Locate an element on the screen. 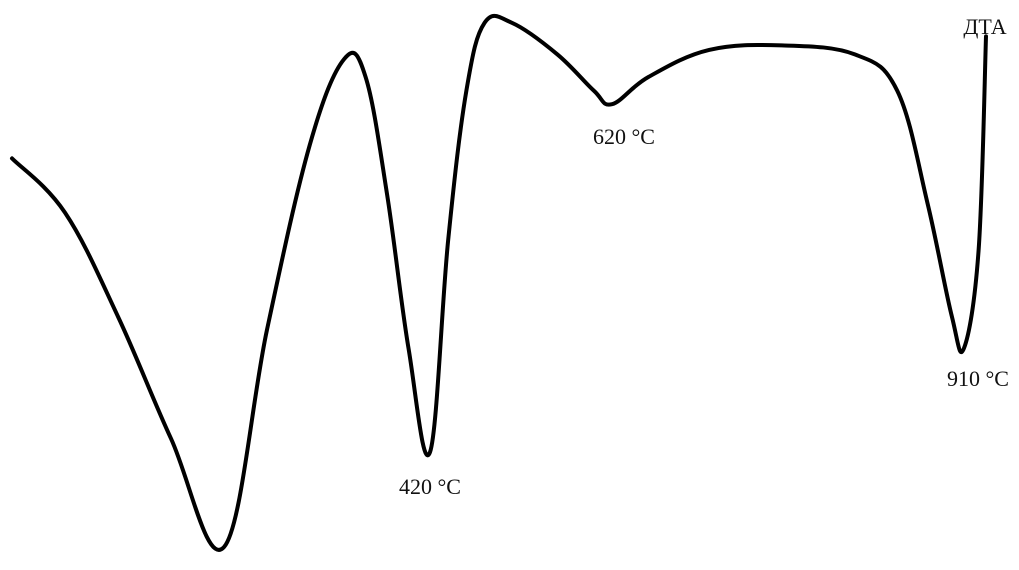 This screenshot has width=1019, height=570. peak-label: 420 °C is located at coordinates (430, 486).